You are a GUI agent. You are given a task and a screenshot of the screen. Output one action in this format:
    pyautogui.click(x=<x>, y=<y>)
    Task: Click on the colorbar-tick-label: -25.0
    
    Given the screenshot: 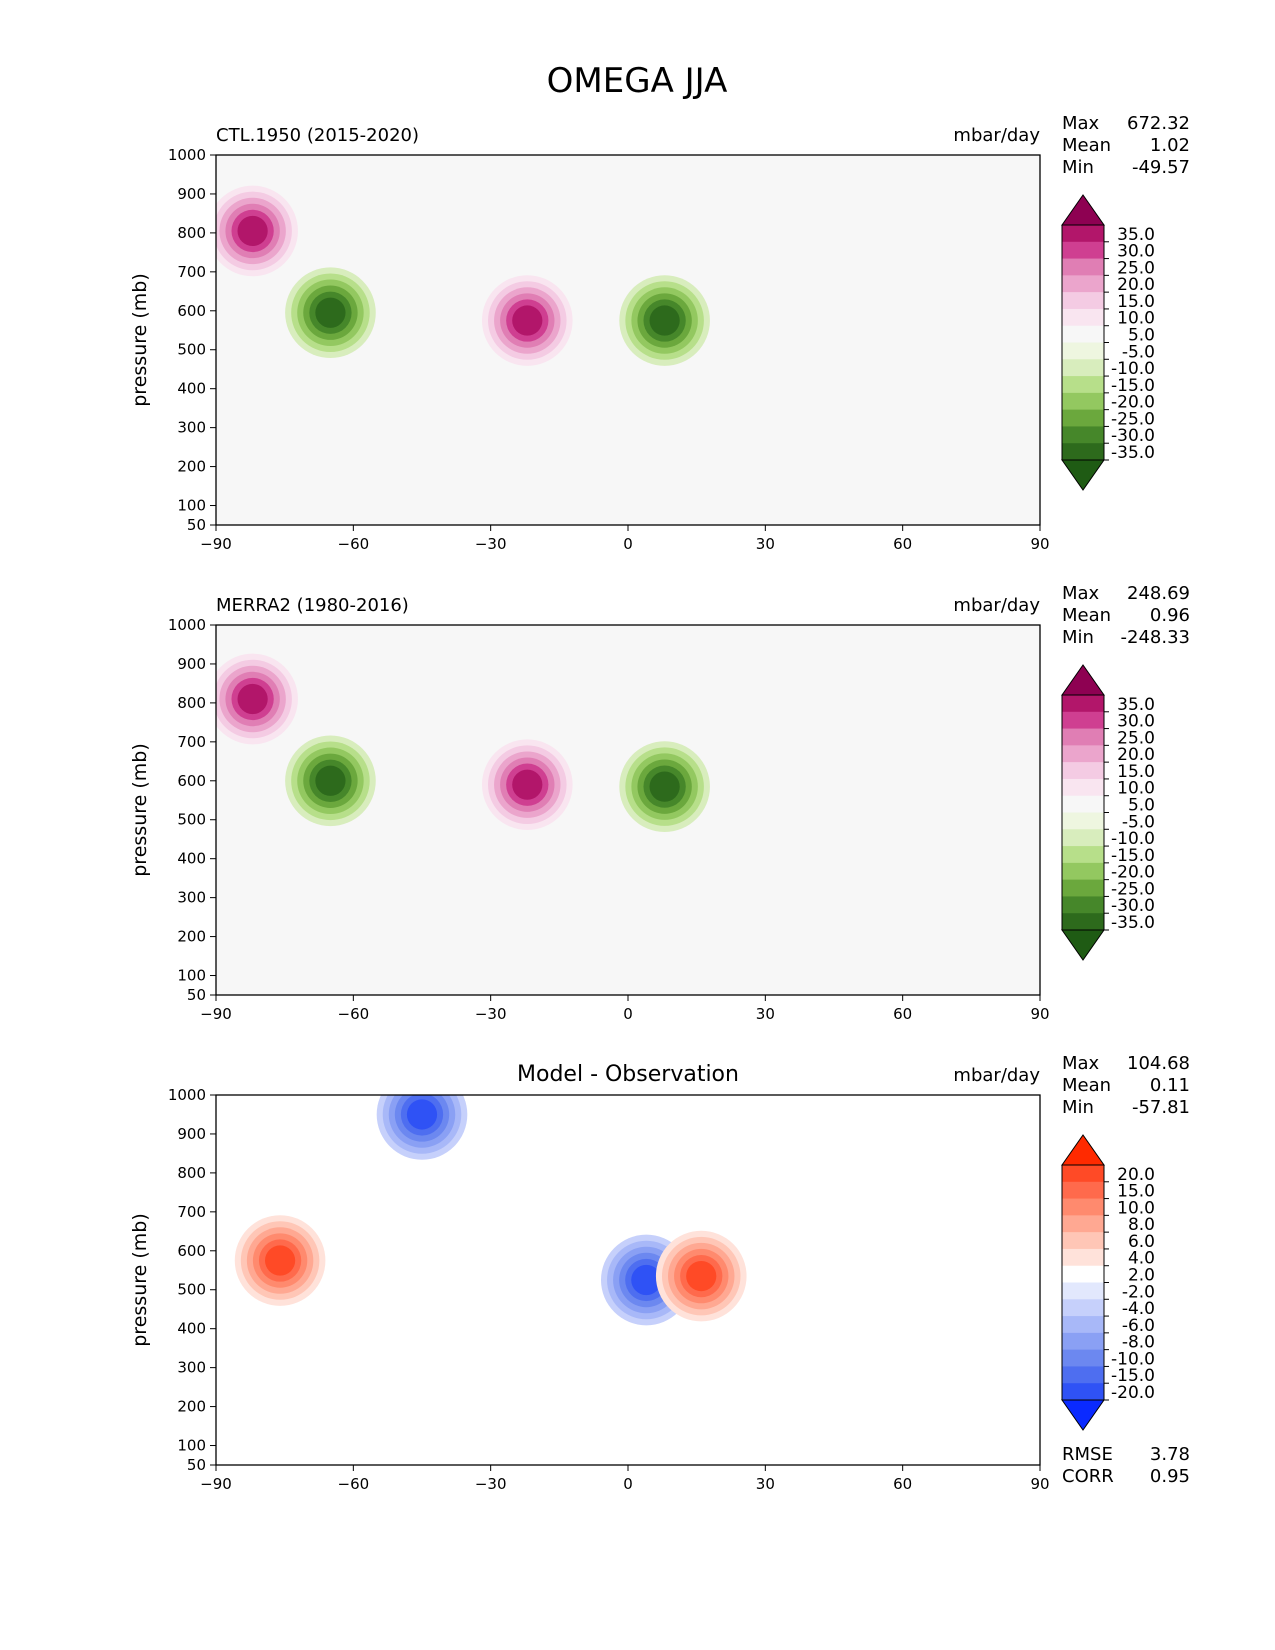 What is the action you would take?
    pyautogui.click(x=1133, y=889)
    